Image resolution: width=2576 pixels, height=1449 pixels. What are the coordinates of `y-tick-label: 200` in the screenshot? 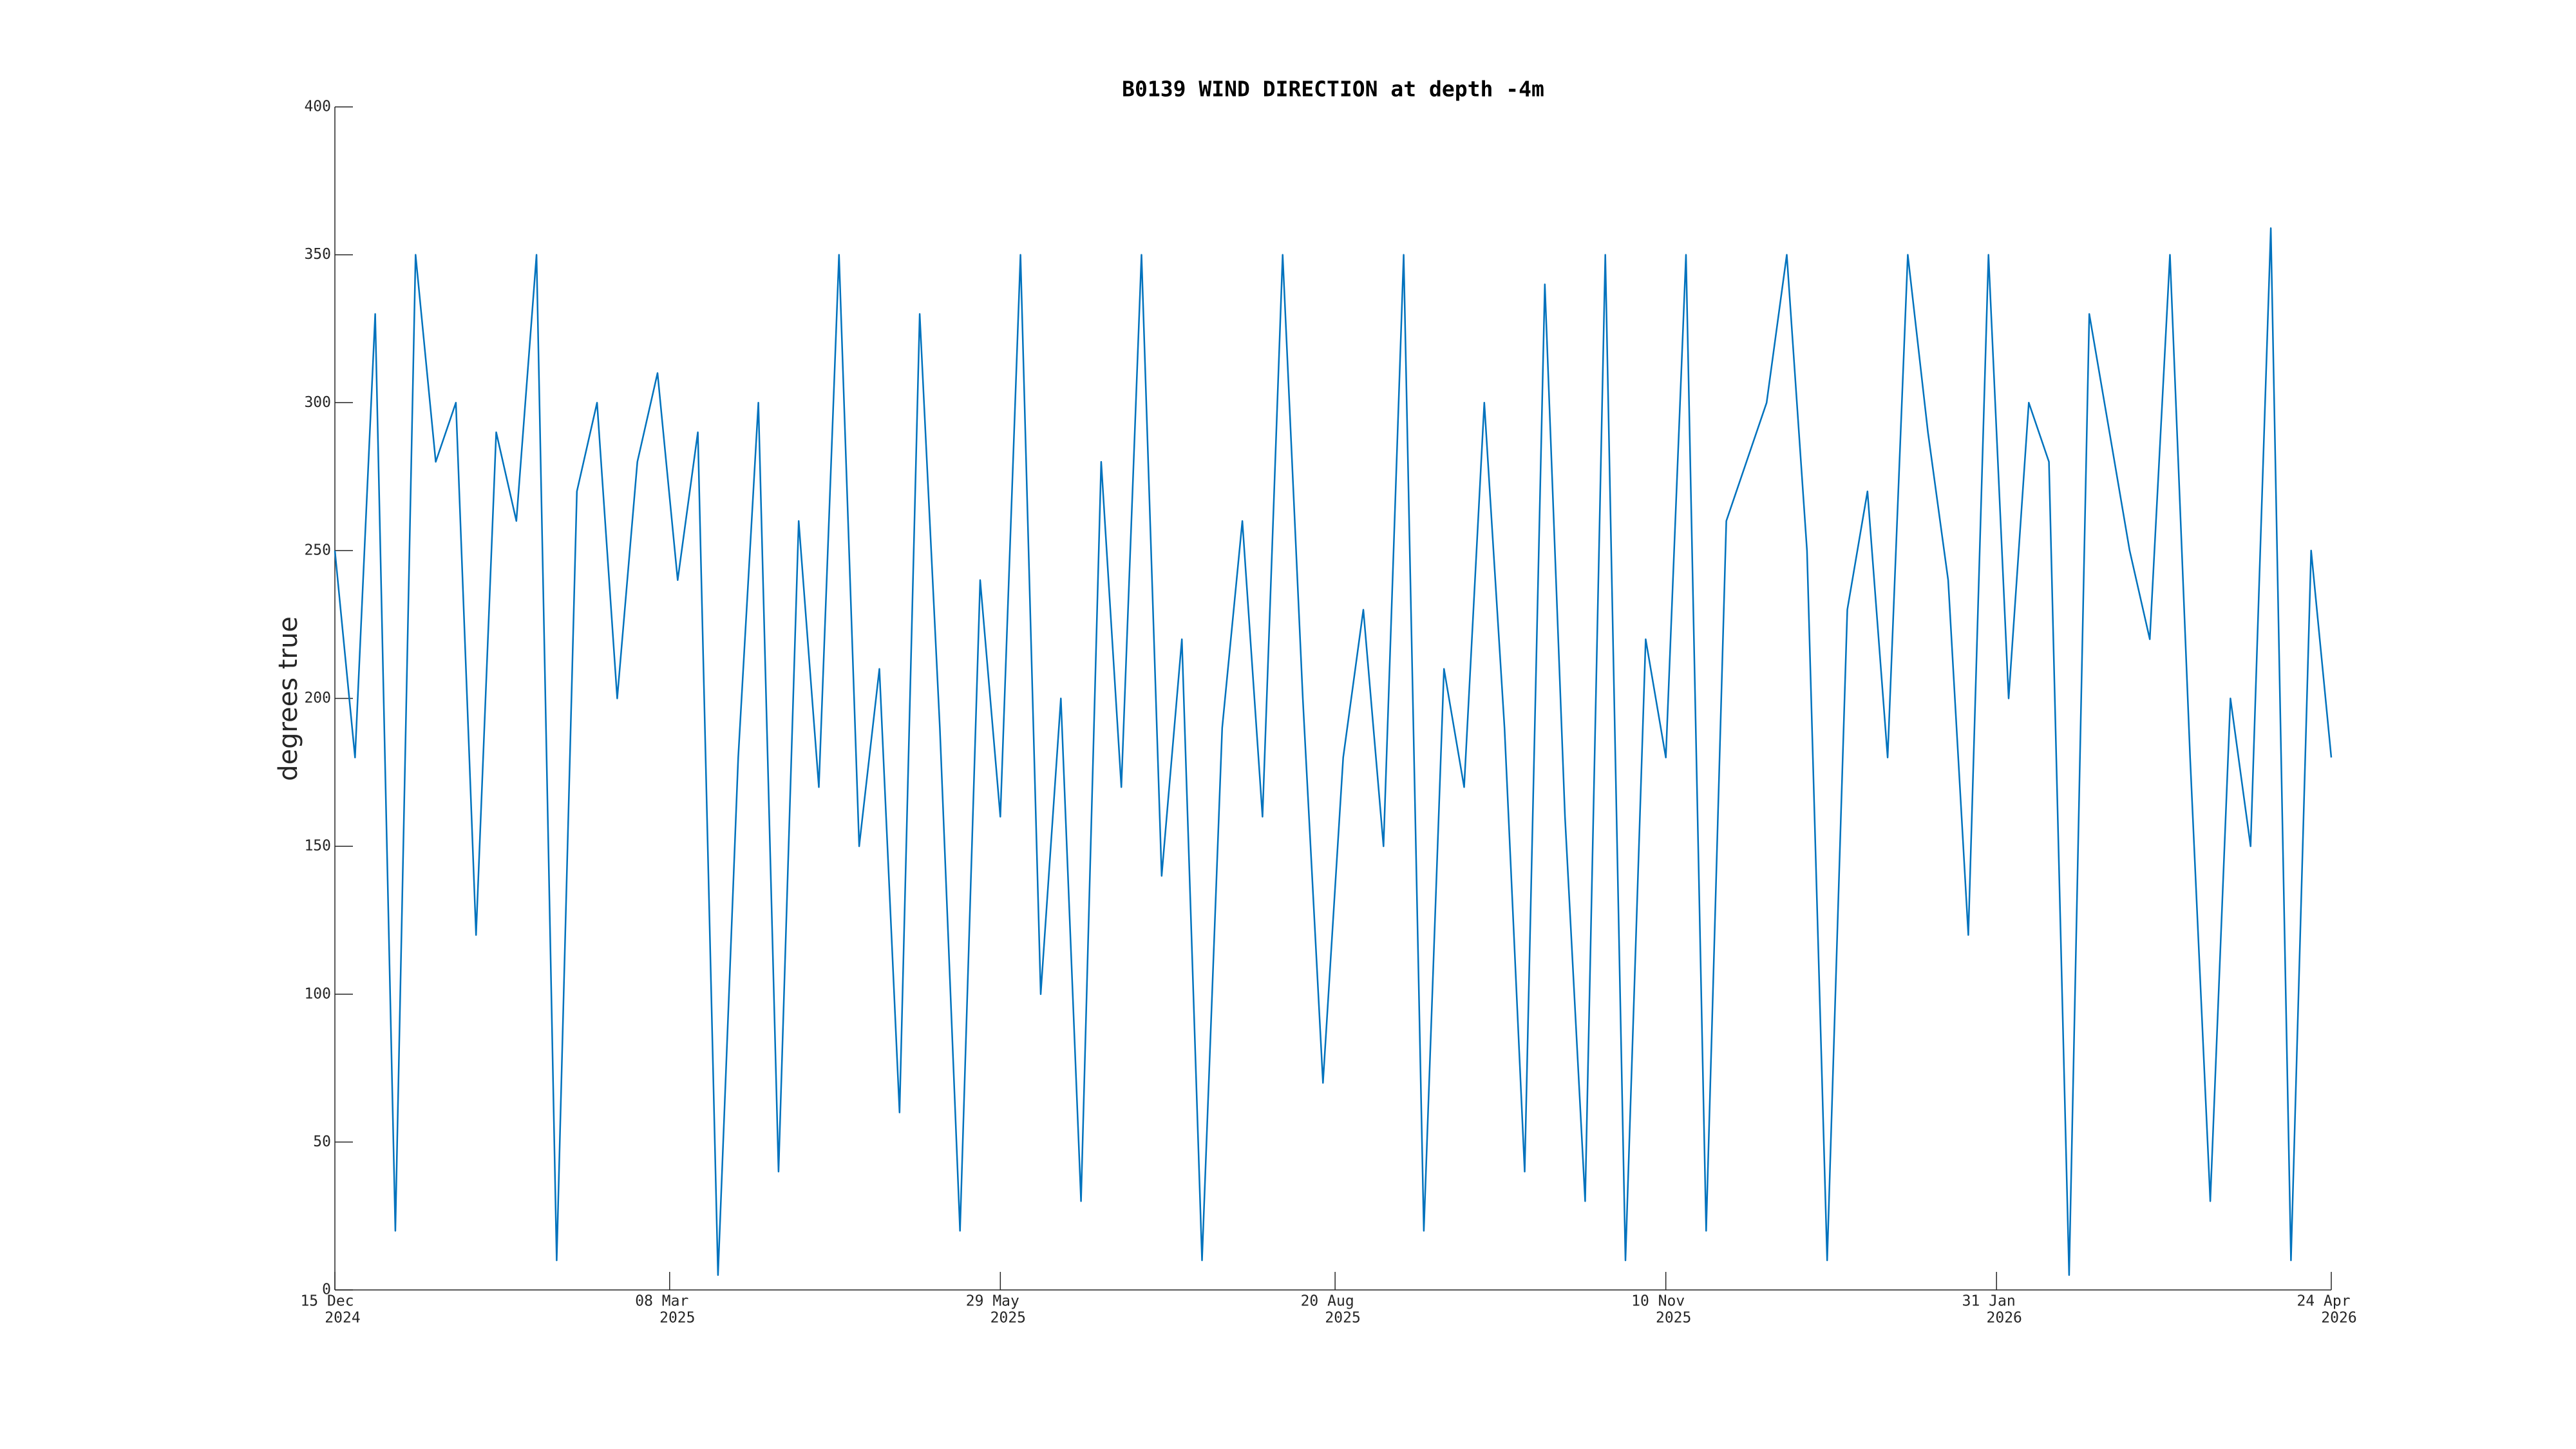 It's located at (318, 698).